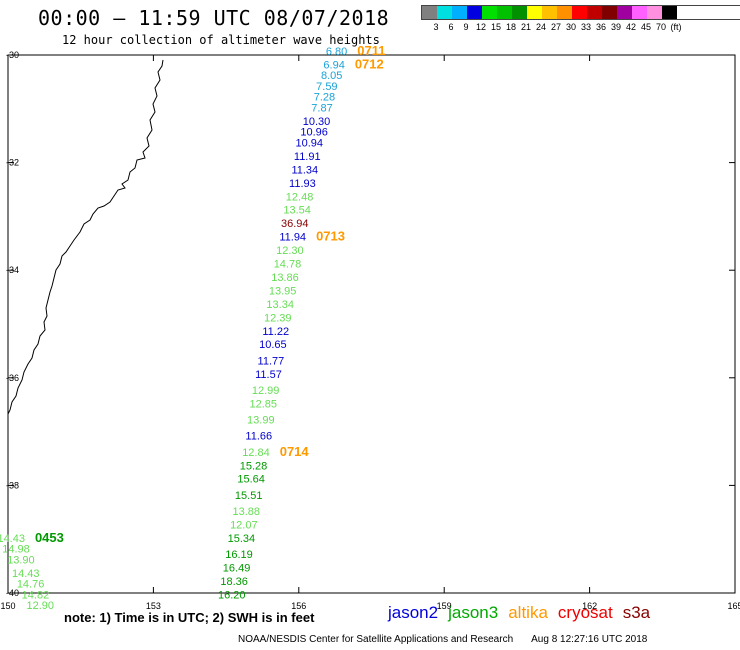 The image size is (740, 650). Describe the element at coordinates (589, 606) in the screenshot. I see `lon-tick-label: 162` at that location.